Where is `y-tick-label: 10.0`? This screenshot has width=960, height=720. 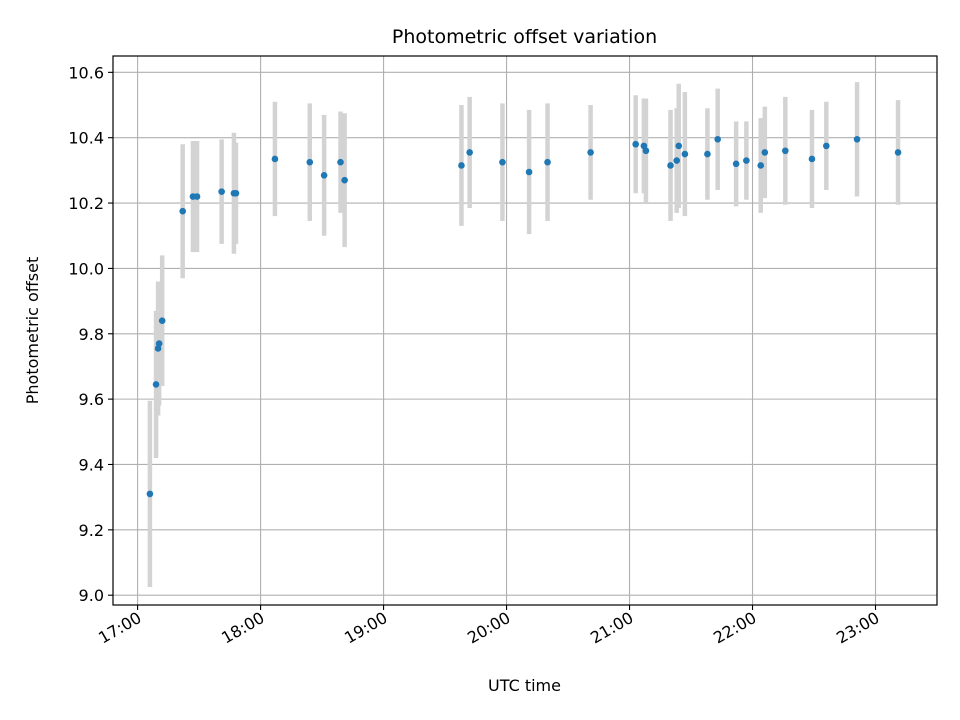 y-tick-label: 10.0 is located at coordinates (86, 268).